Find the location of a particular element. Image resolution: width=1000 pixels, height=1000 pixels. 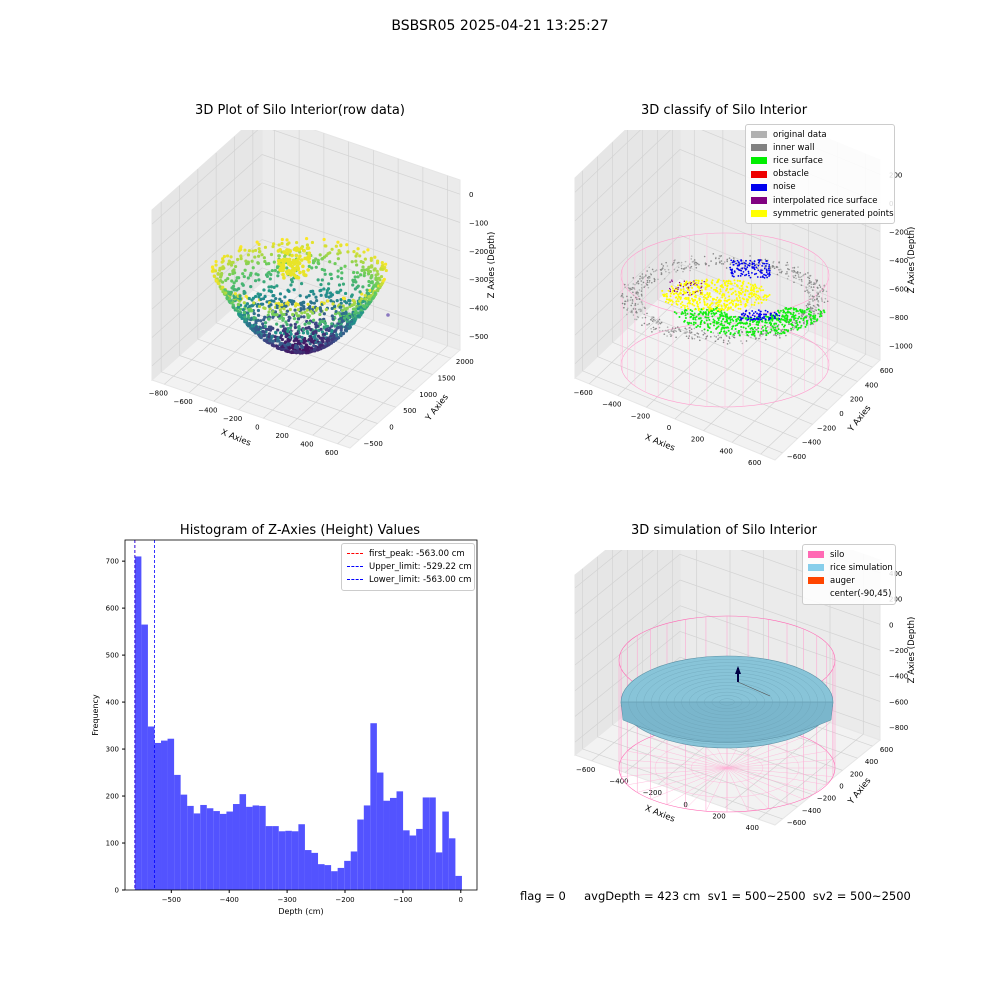

legend-entry: obstacle is located at coordinates (820, 174).